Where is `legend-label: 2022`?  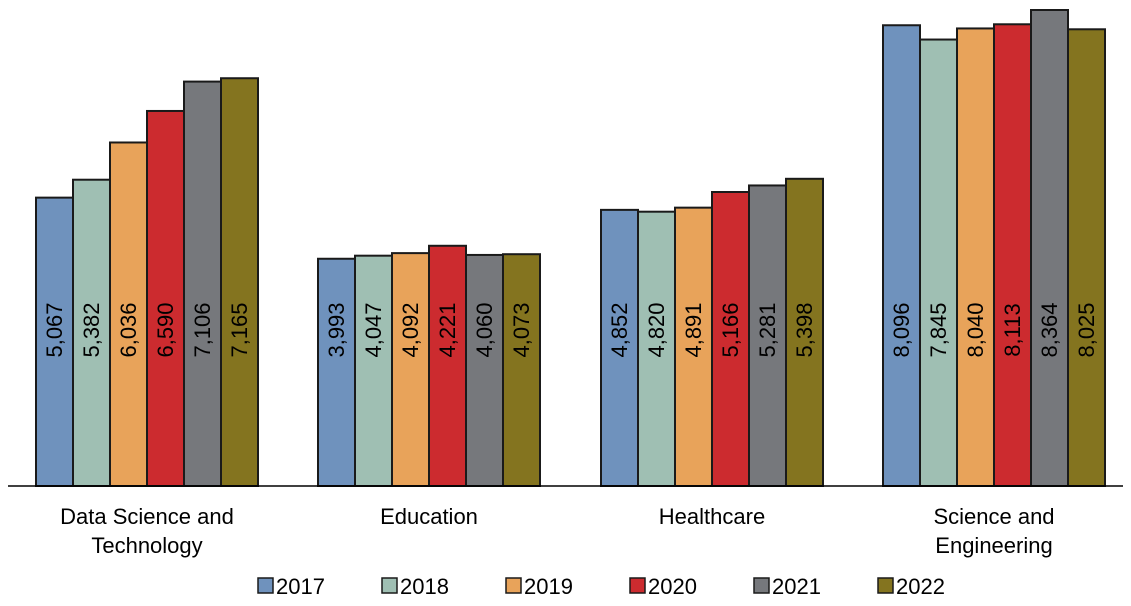 legend-label: 2022 is located at coordinates (920, 586).